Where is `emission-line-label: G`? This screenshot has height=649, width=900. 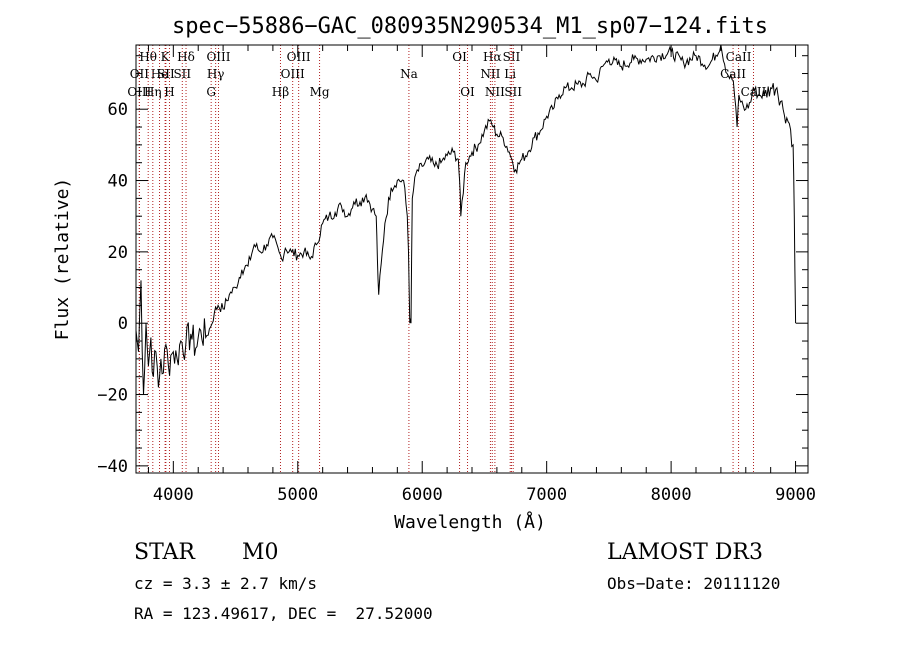
emission-line-label: G is located at coordinates (211, 92).